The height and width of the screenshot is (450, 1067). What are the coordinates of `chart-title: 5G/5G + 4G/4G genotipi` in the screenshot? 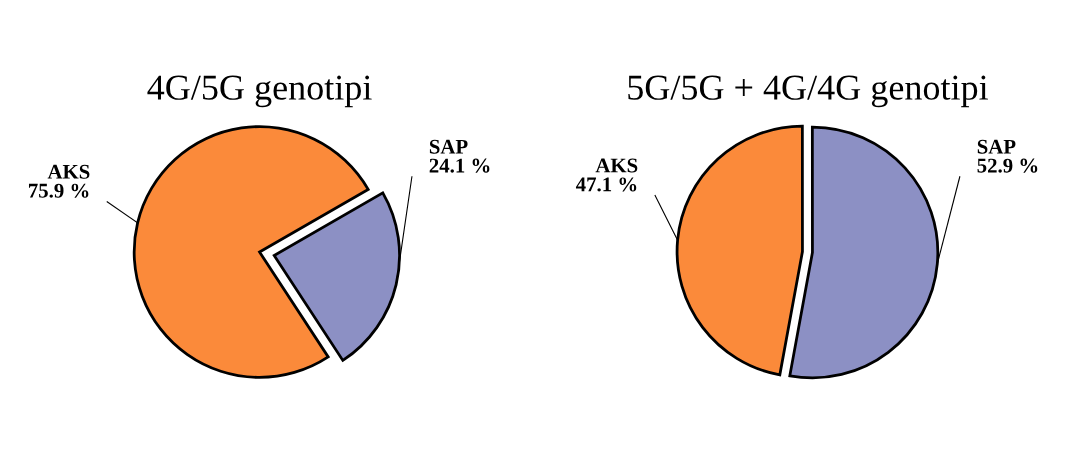 It's located at (808, 91).